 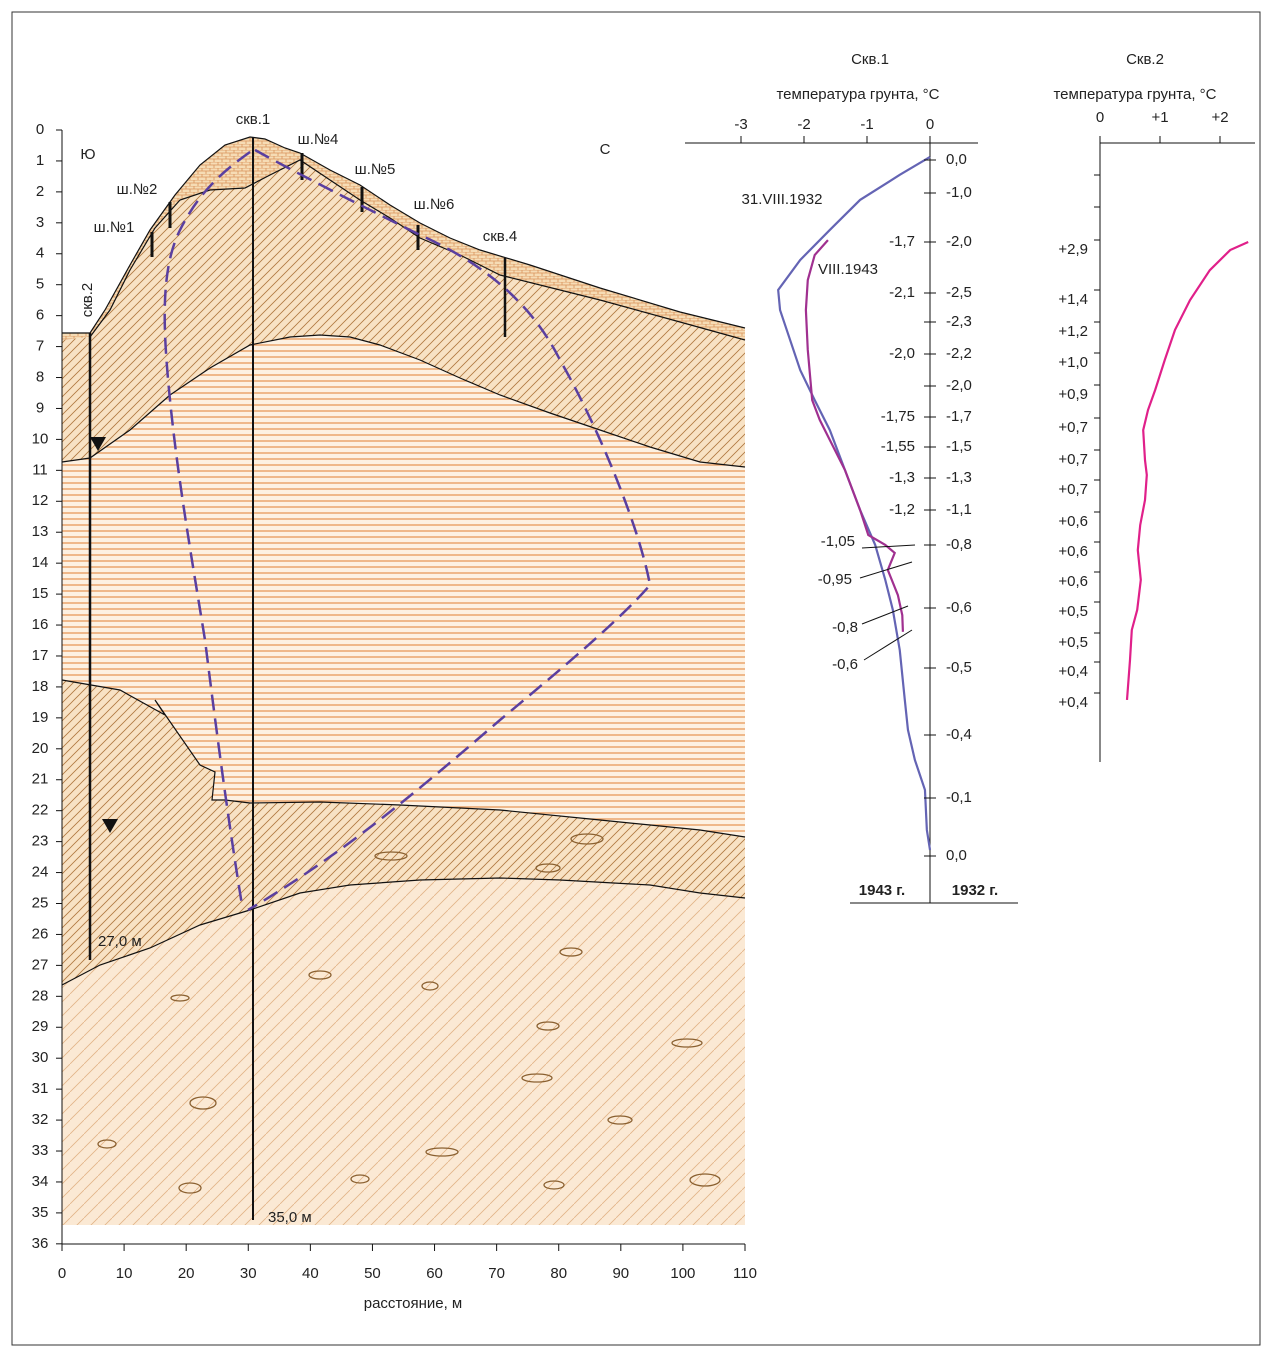 What do you see at coordinates (40, 222) in the screenshot?
I see `y-tick-label: 3` at bounding box center [40, 222].